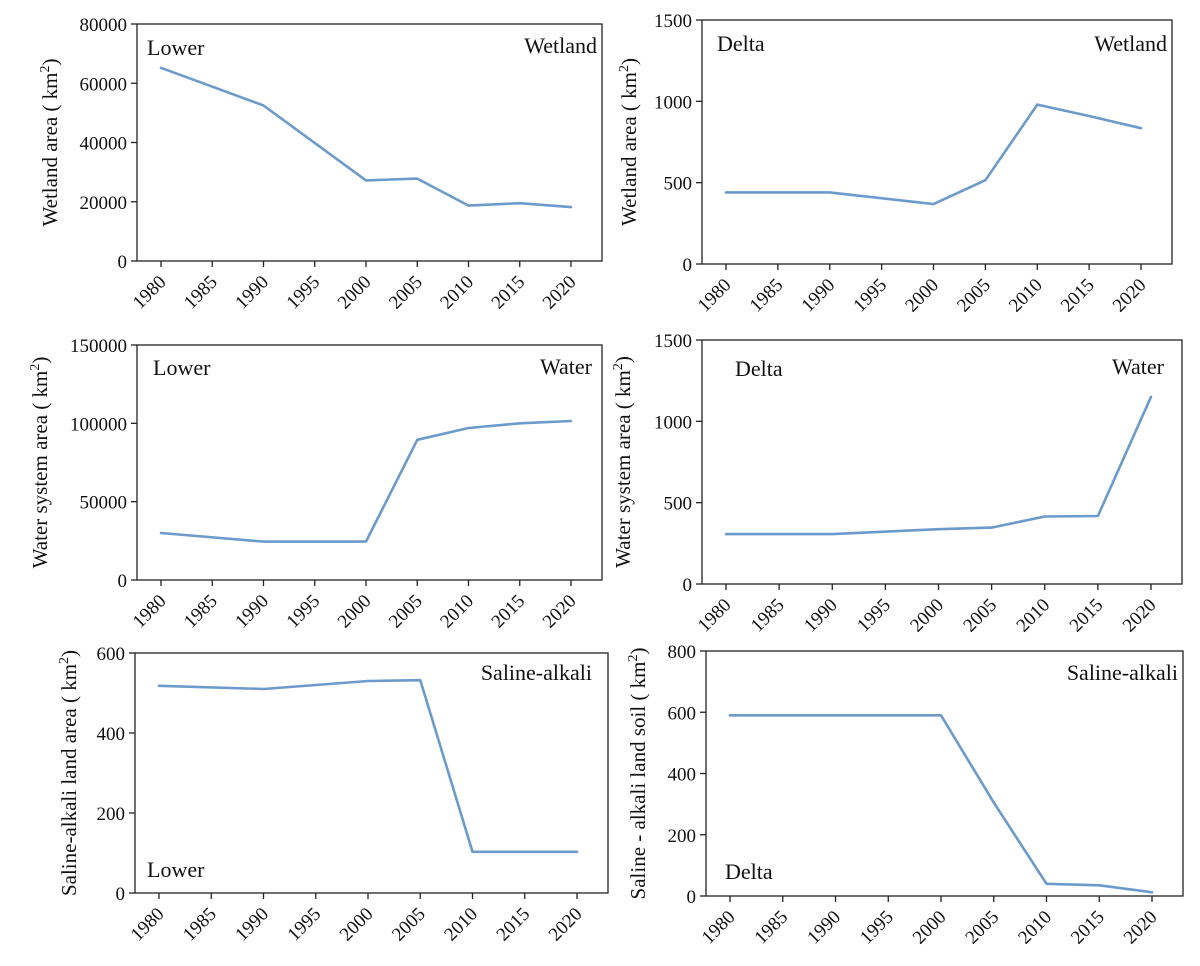 The width and height of the screenshot is (1200, 966). What do you see at coordinates (104, 144) in the screenshot?
I see `y-tick-label: 40000` at bounding box center [104, 144].